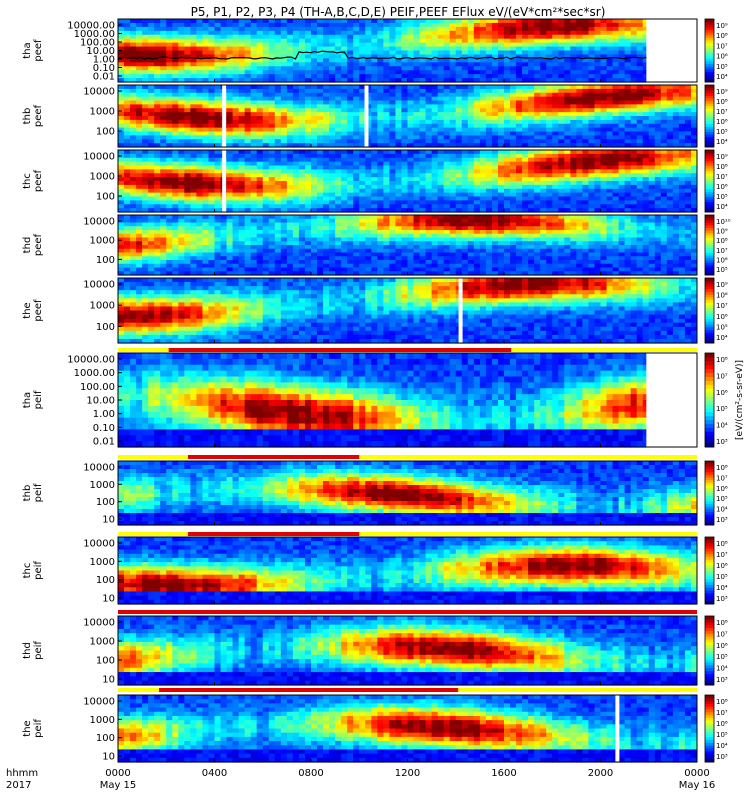 The width and height of the screenshot is (750, 800). What do you see at coordinates (375, 314) in the screenshot?
I see `spectrogram-panel: 10000 1000 100 the peef 10⁹ 10⁸ 10⁷ 10⁶ 10⁵ 10⁴` at bounding box center [375, 314].